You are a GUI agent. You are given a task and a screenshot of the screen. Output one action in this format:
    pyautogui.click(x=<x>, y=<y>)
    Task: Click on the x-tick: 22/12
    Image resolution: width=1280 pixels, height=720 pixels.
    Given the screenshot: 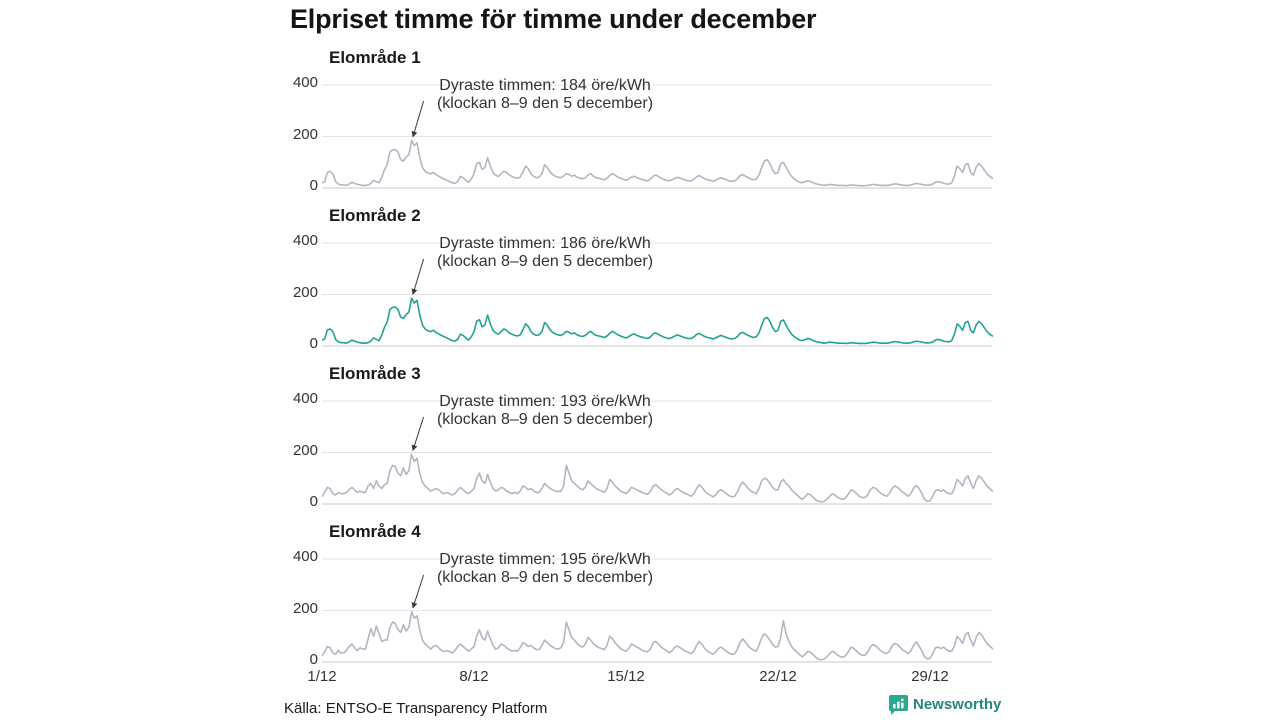 What is the action you would take?
    pyautogui.click(x=778, y=676)
    